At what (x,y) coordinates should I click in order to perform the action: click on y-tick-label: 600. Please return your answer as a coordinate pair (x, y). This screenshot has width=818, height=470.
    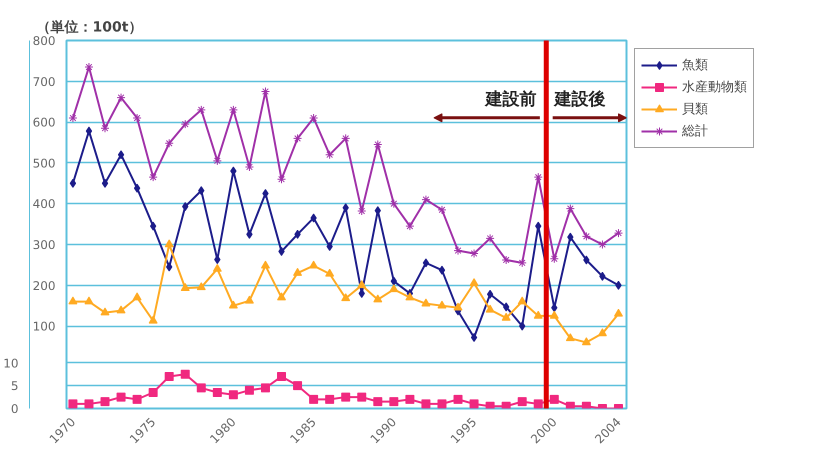
    Looking at the image, I should click on (44, 123).